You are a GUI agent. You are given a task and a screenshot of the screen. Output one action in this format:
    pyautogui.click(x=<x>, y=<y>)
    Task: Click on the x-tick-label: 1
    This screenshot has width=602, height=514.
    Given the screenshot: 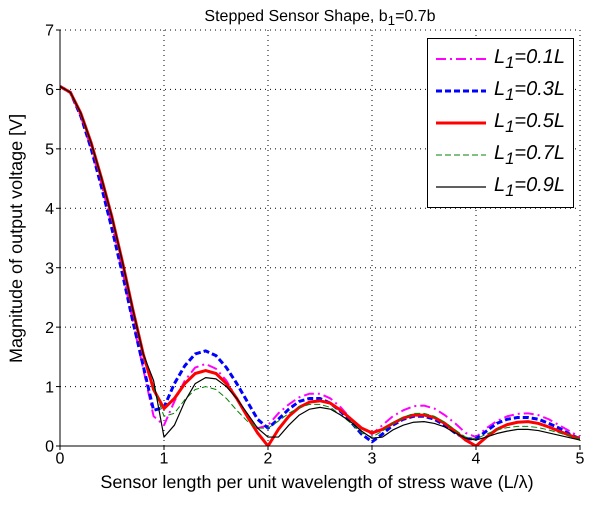 What is the action you would take?
    pyautogui.click(x=164, y=459)
    